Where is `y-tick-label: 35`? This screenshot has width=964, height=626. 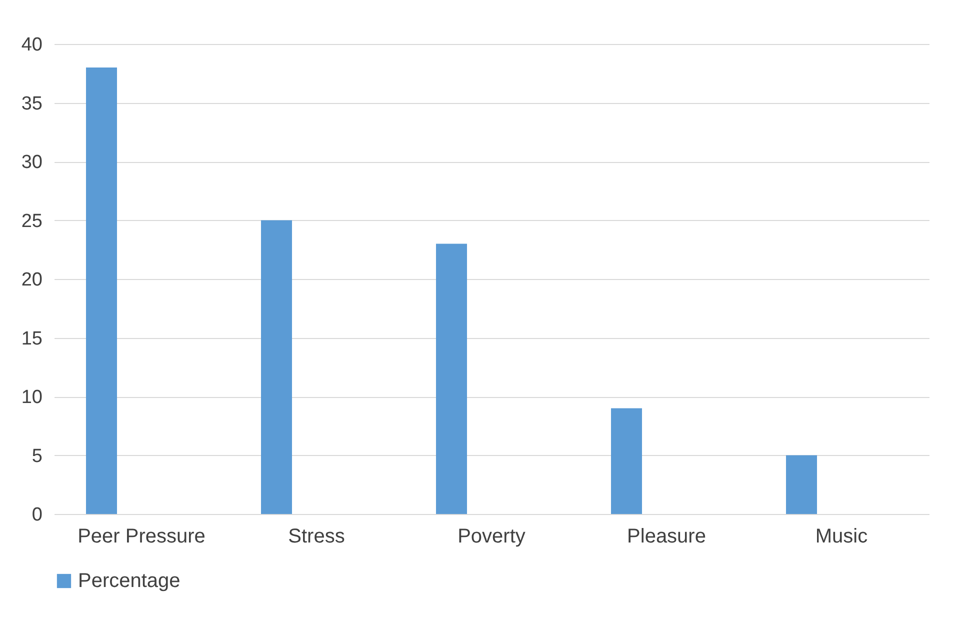
y-tick-label: 35 is located at coordinates (31, 103).